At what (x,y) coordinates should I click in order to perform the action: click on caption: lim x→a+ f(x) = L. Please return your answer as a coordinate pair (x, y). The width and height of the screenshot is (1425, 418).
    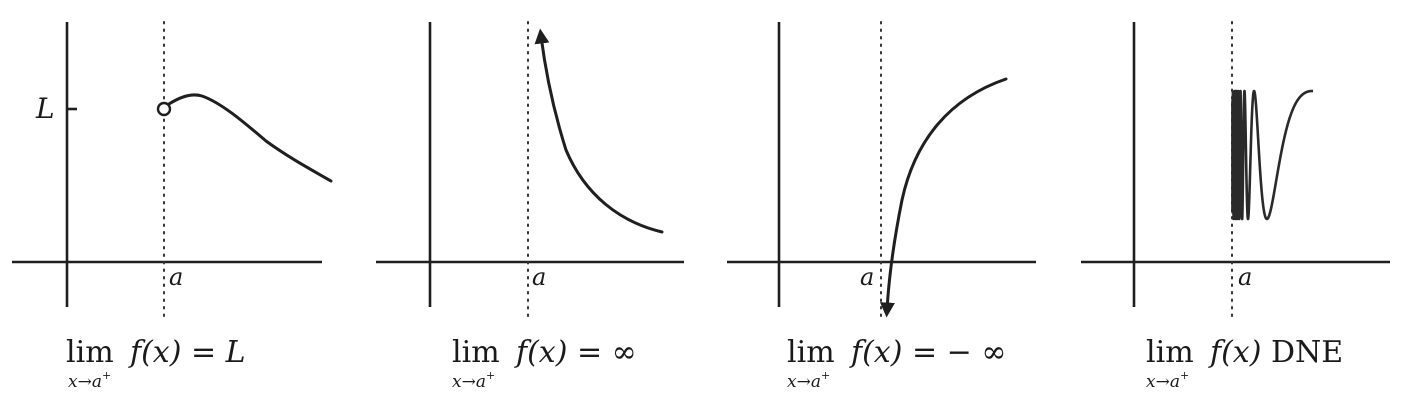
    Looking at the image, I should click on (156, 363).